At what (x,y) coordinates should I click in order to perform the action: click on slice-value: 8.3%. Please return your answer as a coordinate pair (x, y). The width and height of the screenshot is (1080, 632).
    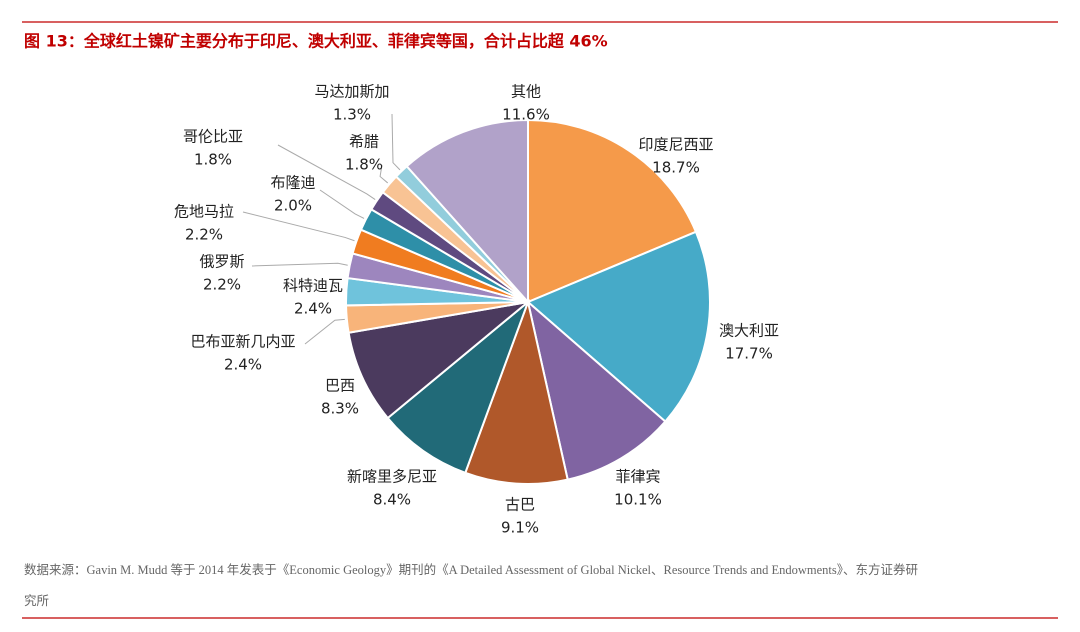
    Looking at the image, I should click on (340, 409).